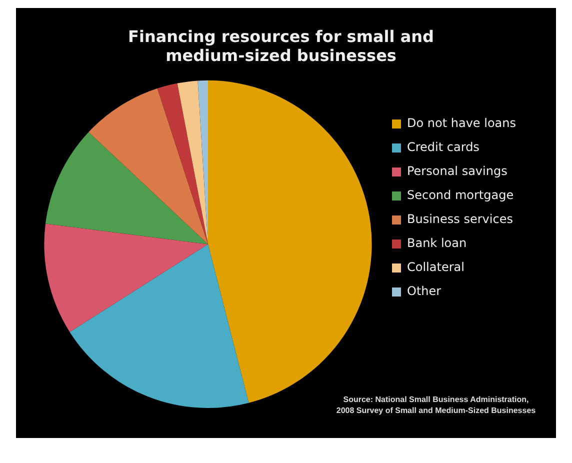 This screenshot has height=463, width=572. I want to click on legend-label: Credit cards, so click(443, 147).